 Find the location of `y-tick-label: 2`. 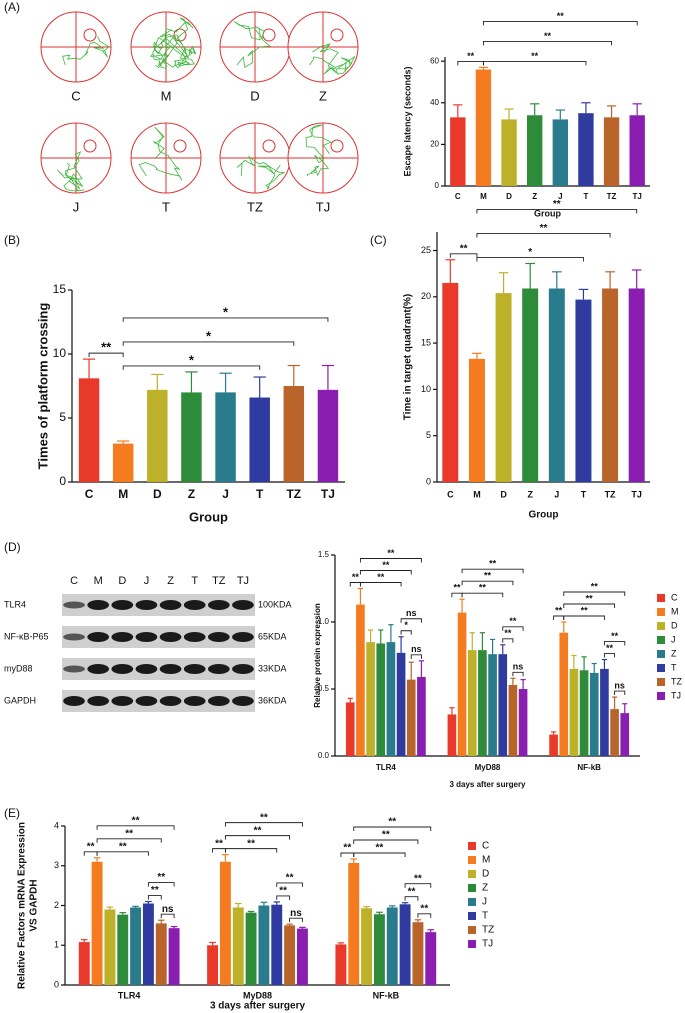

y-tick-label: 2 is located at coordinates (56, 905).